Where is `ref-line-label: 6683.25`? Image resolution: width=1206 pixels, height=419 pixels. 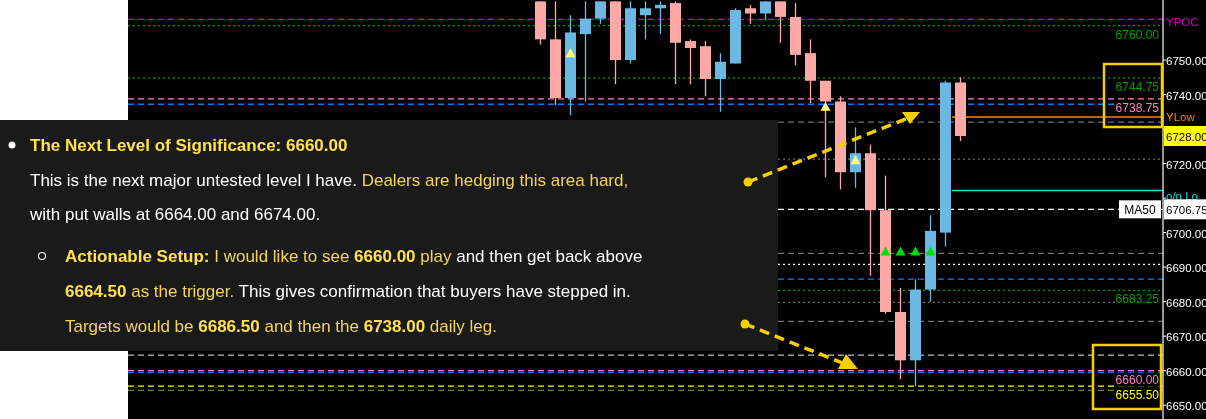
ref-line-label: 6683.25 is located at coordinates (1137, 299).